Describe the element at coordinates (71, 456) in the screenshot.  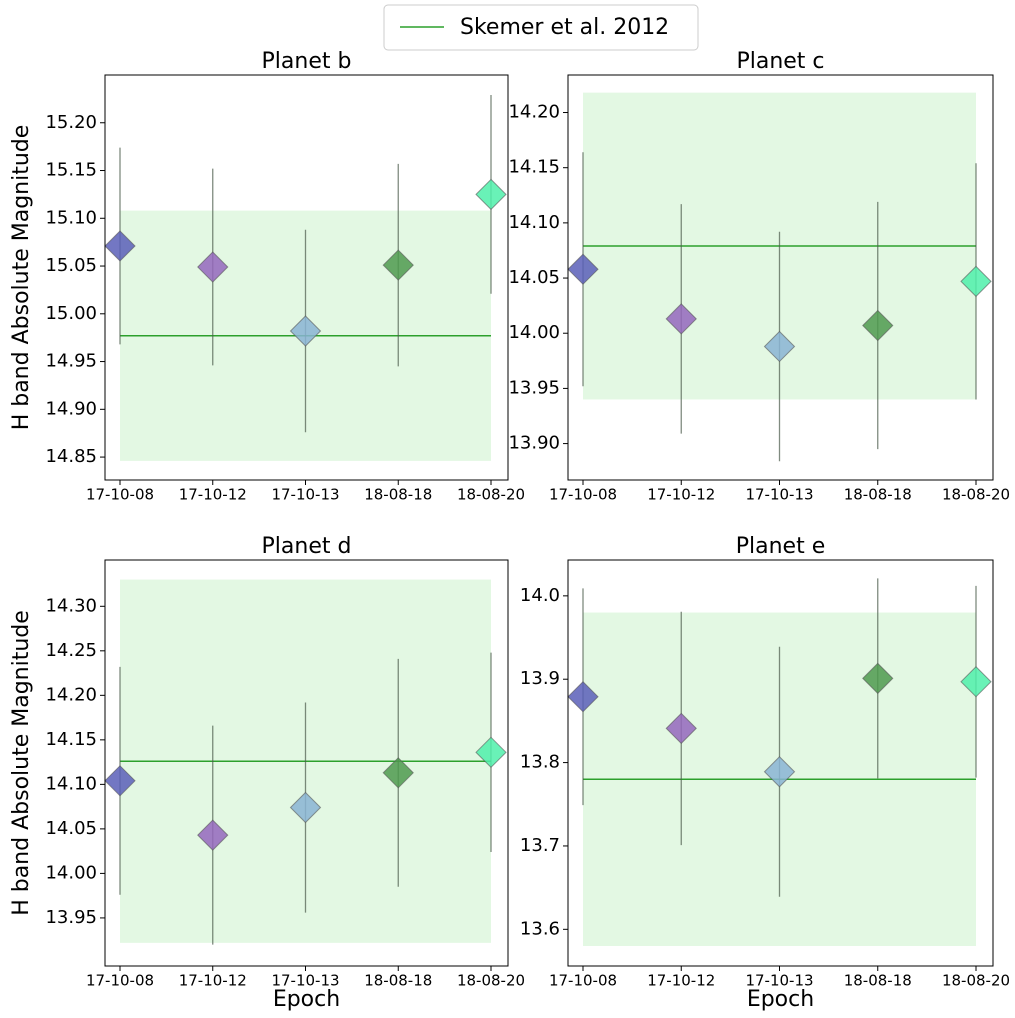
I see `y-tick-label: 14.85` at that location.